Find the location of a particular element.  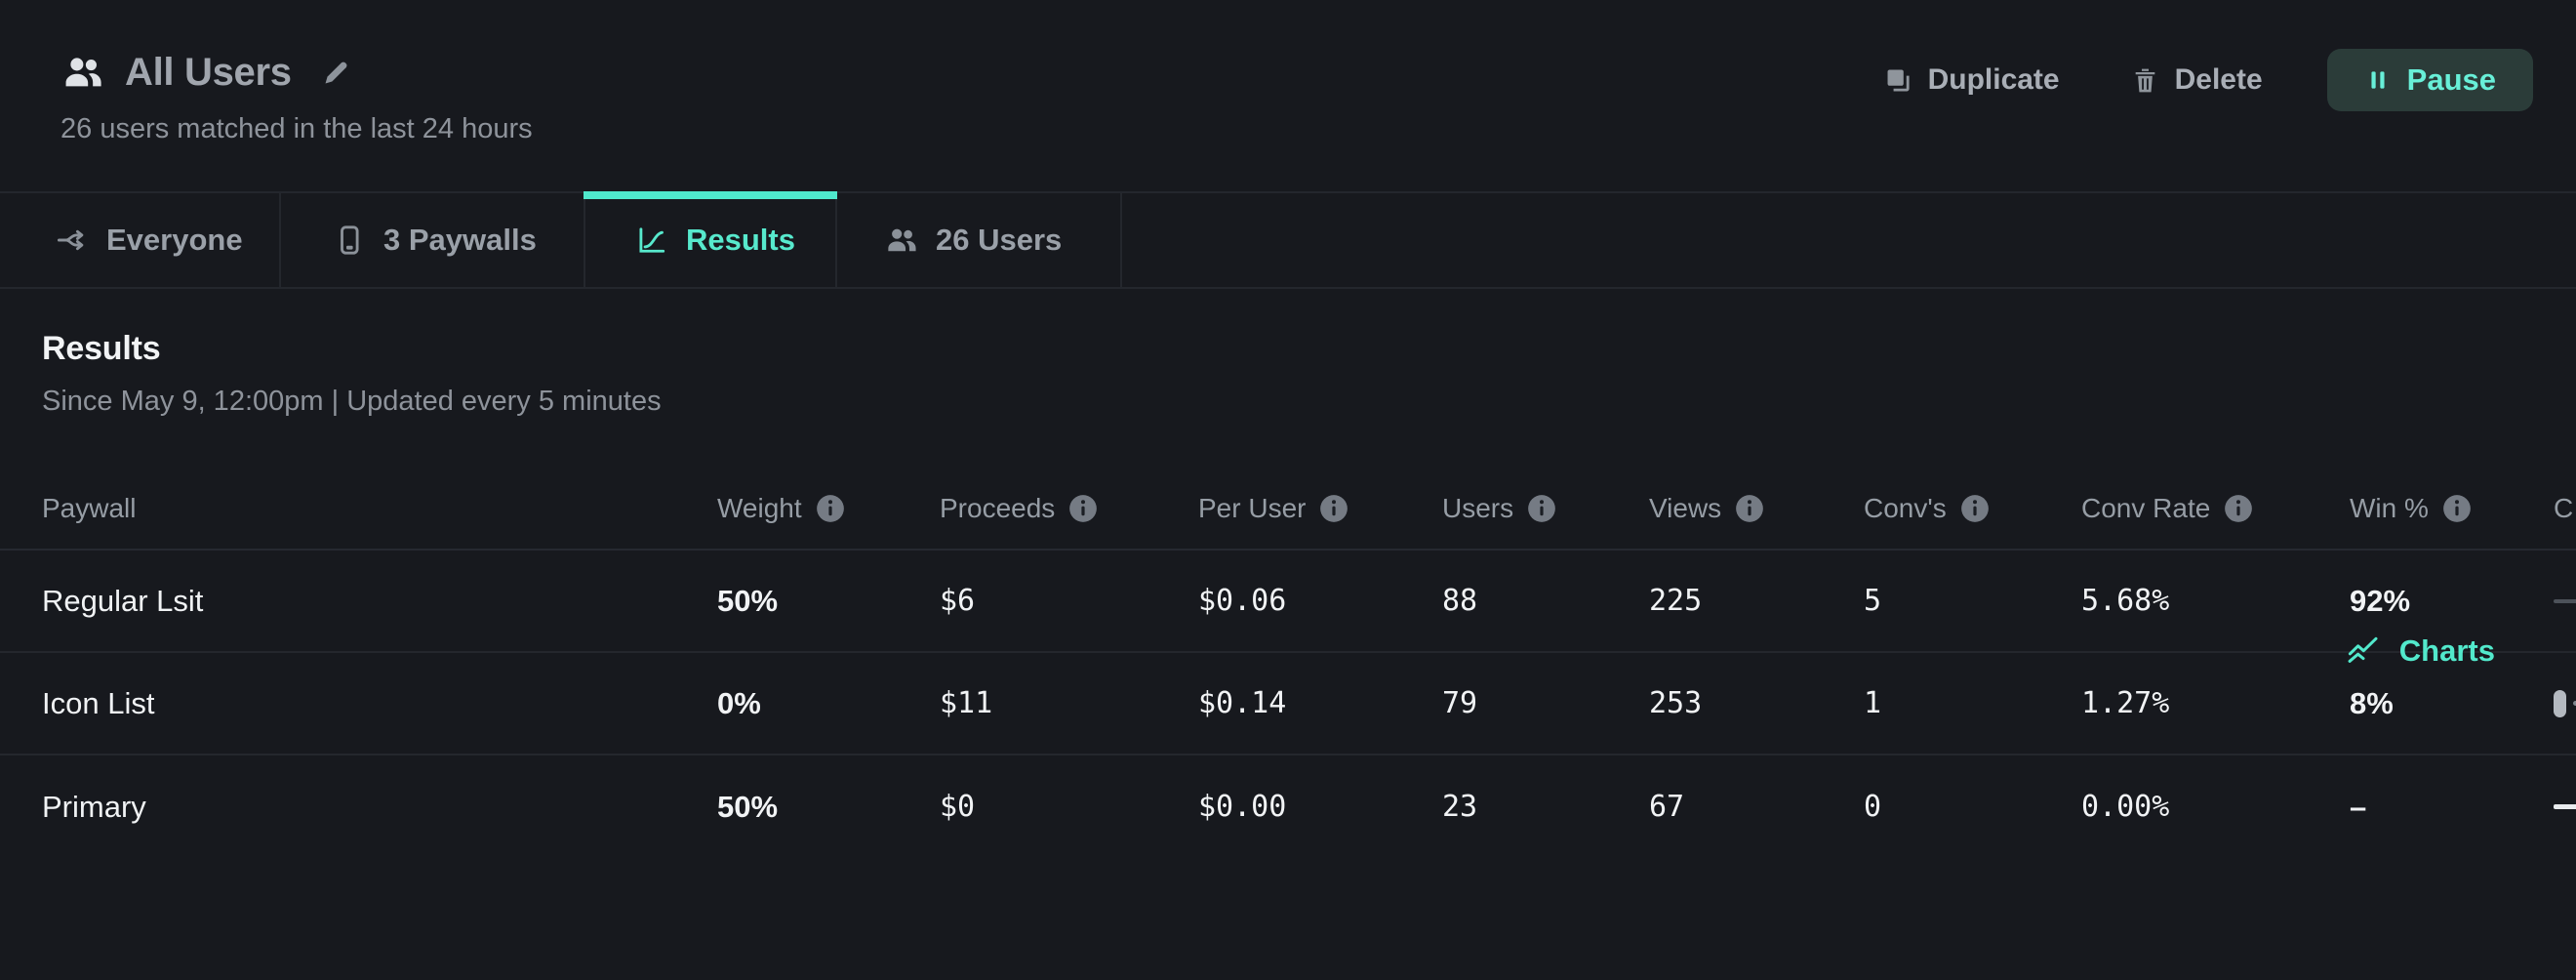

column-header-views: Views is located at coordinates (1756, 509).